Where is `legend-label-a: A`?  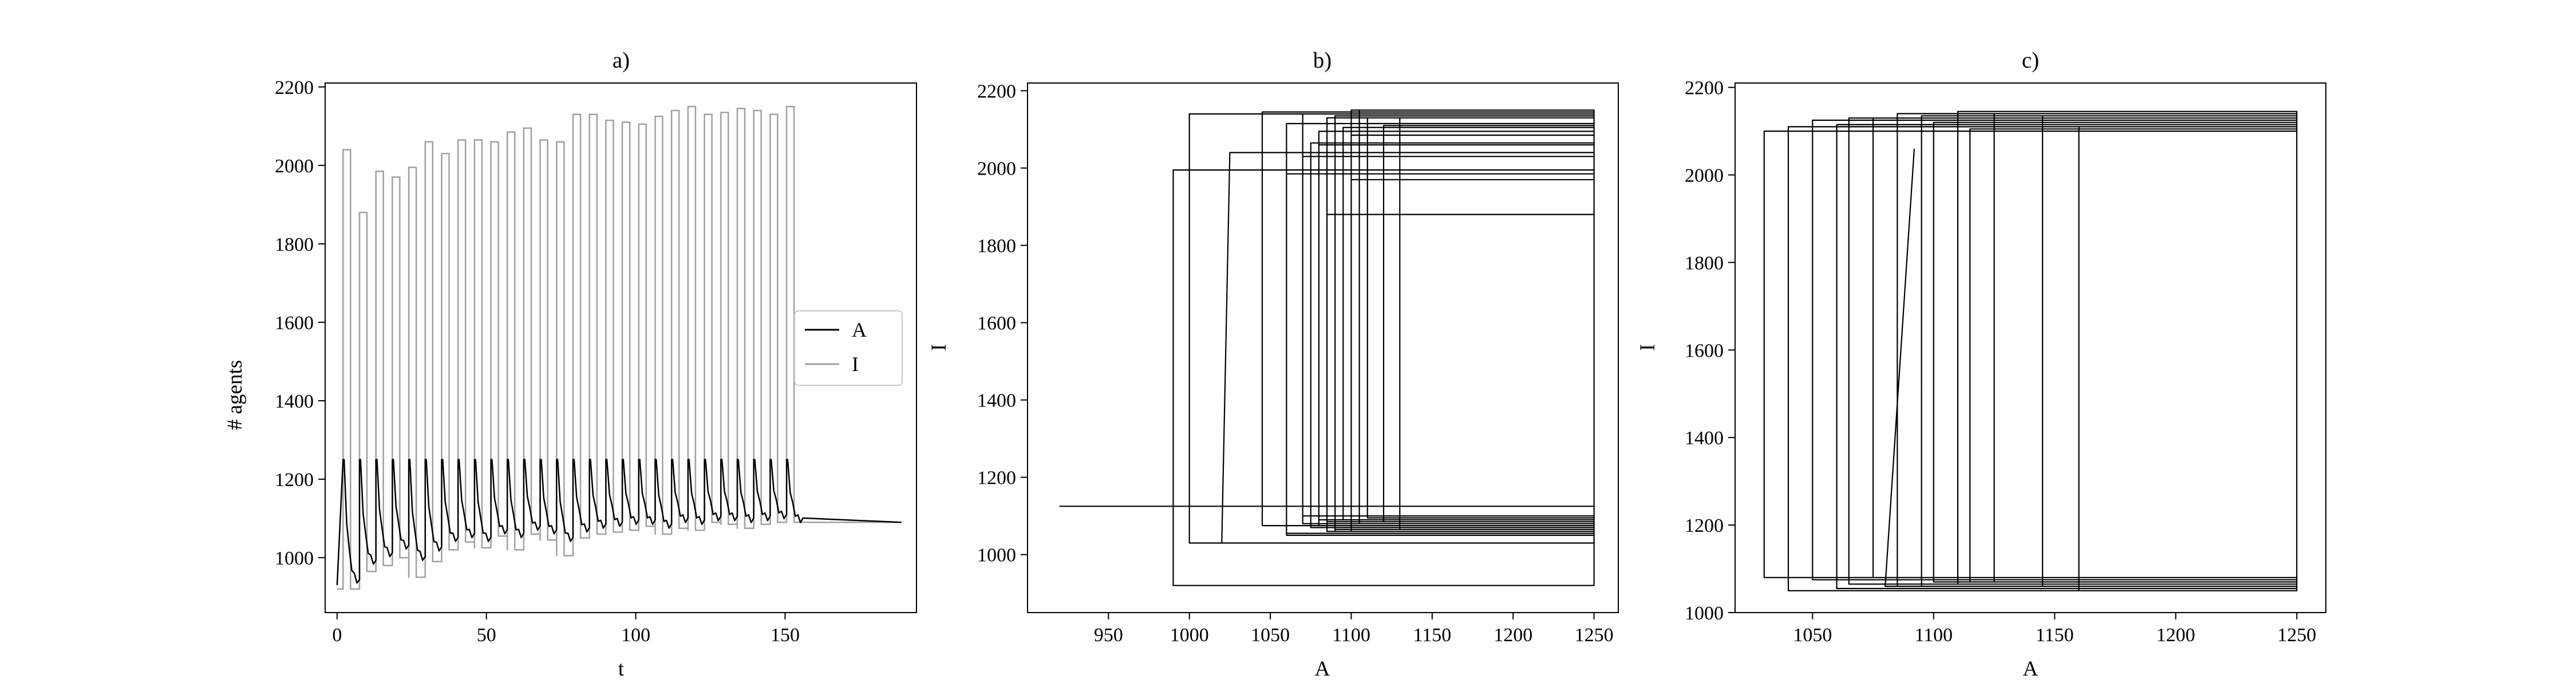 legend-label-a: A is located at coordinates (859, 330).